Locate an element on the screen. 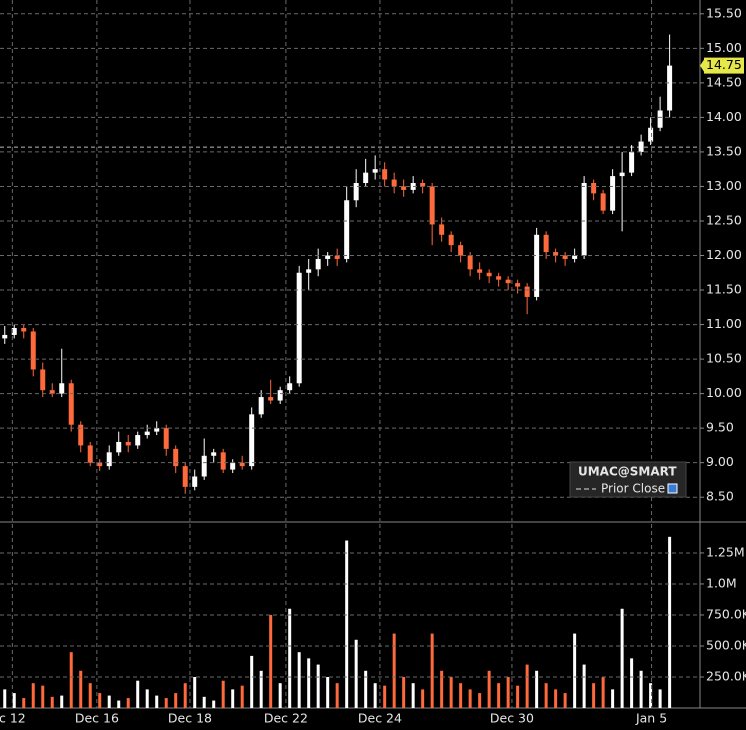 The height and width of the screenshot is (730, 746). legend-title: UMAC@SMART is located at coordinates (627, 472).